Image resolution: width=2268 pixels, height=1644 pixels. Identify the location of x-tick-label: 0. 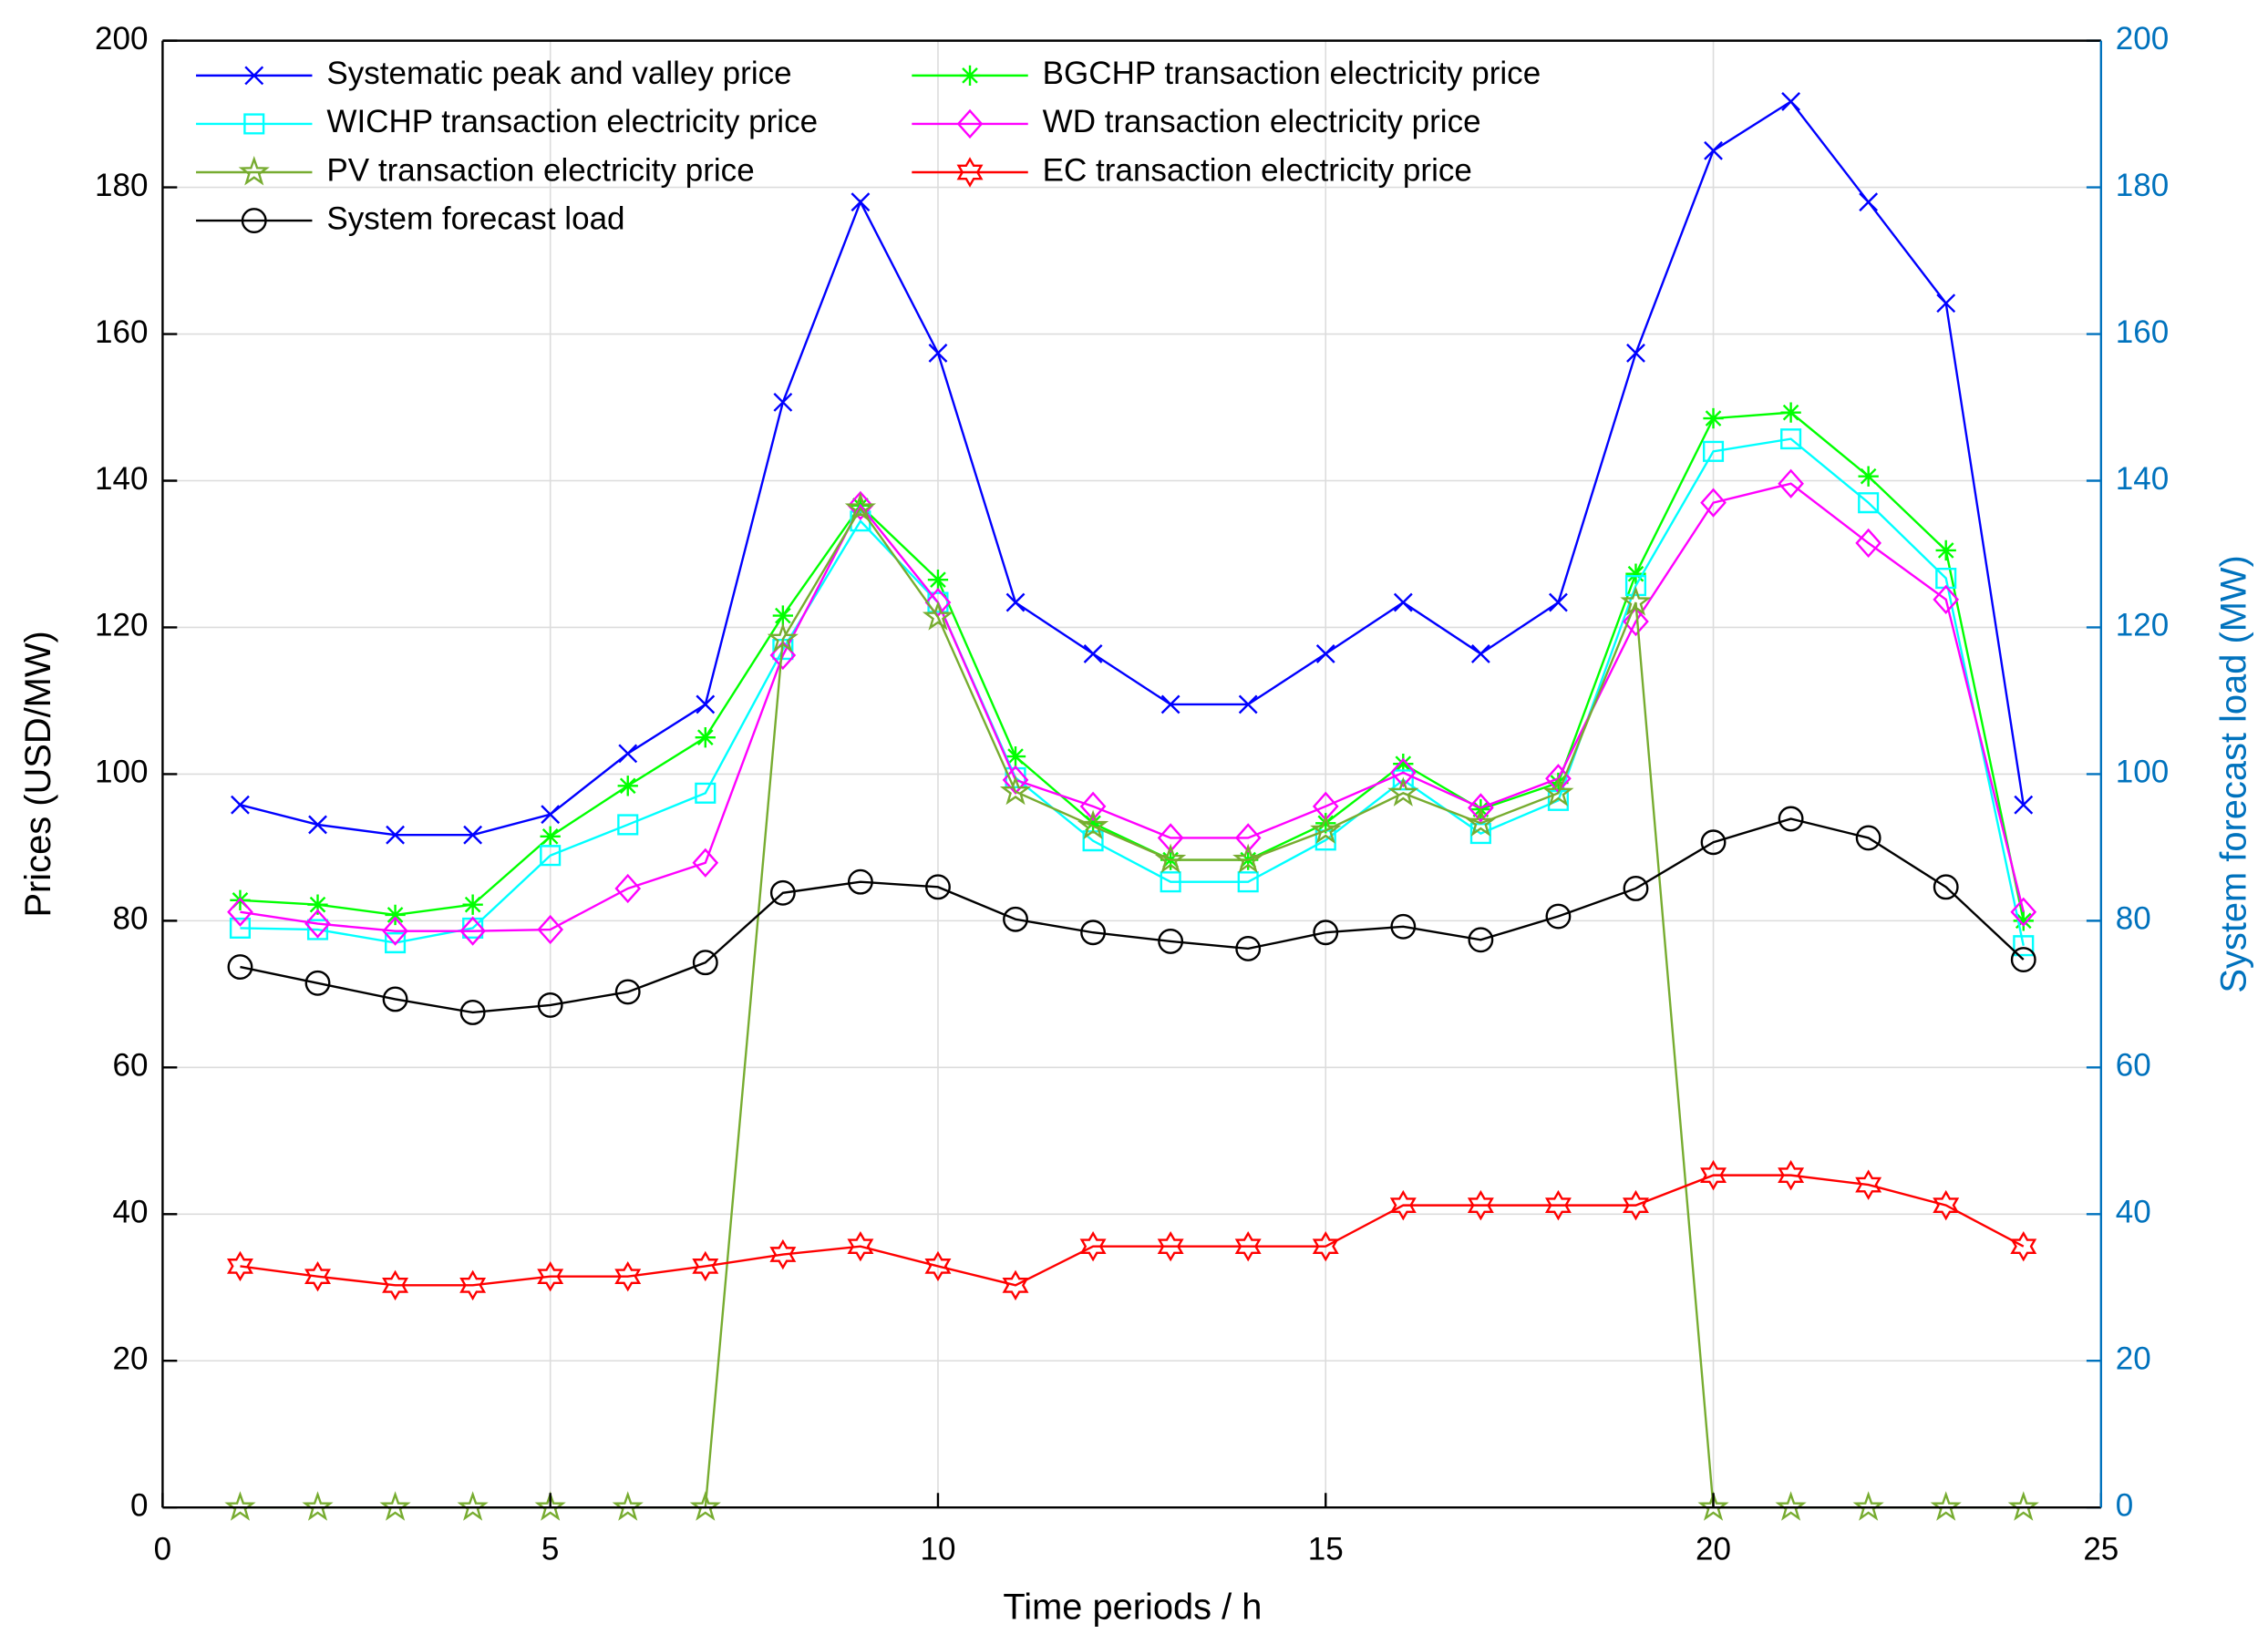
(163, 1549).